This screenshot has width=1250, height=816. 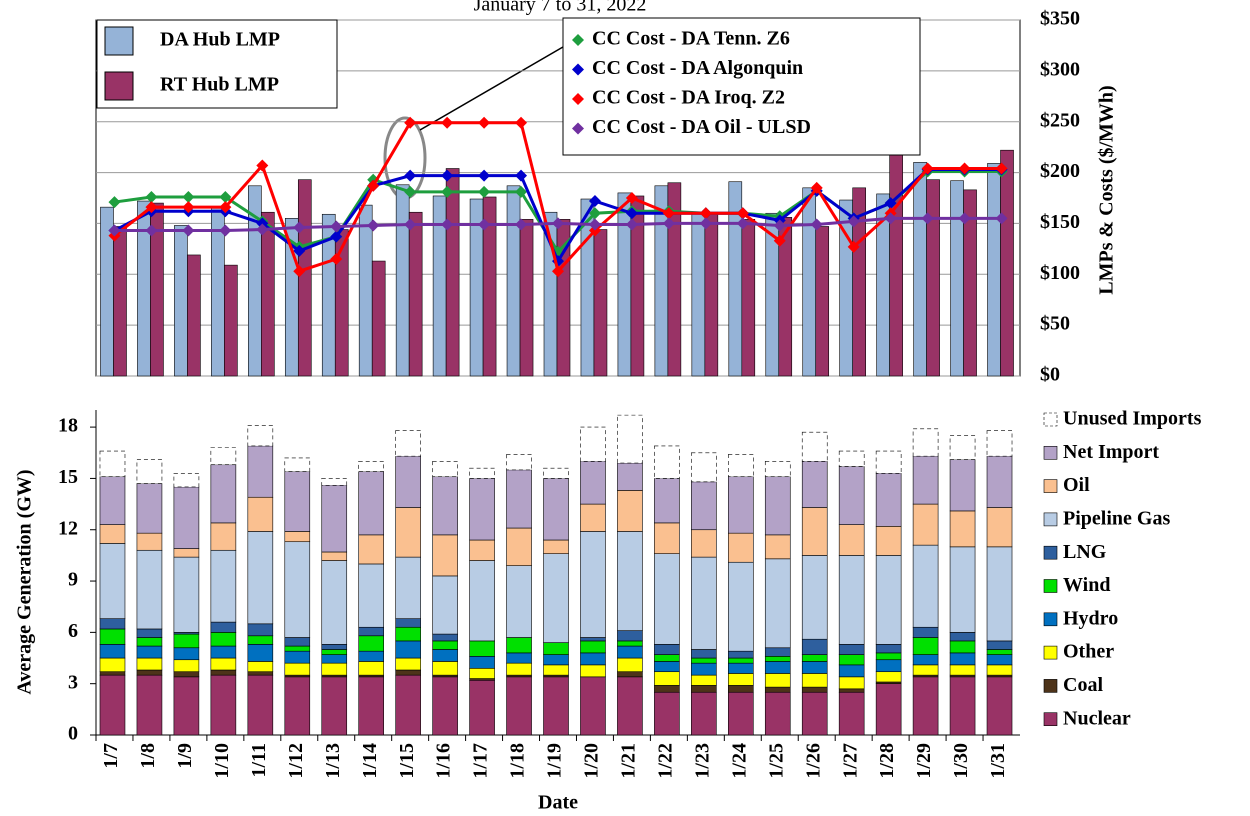 I want to click on legend-marker, so click(x=578, y=69).